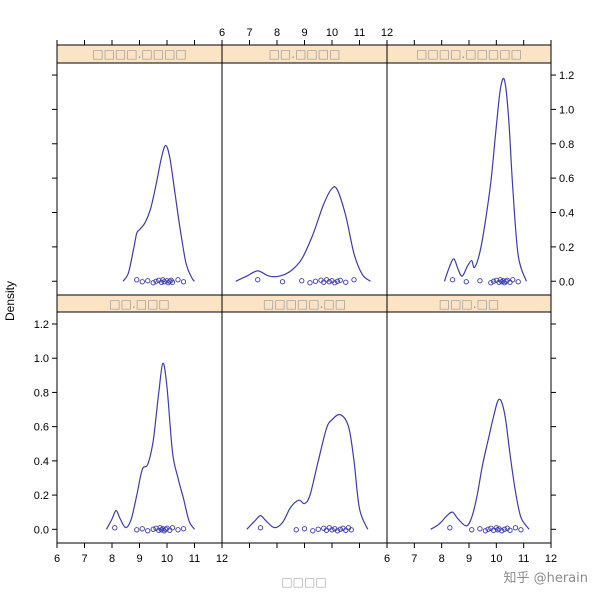 The height and width of the screenshot is (600, 600). I want to click on panel-2: □□.□□□□, so click(304, 170).